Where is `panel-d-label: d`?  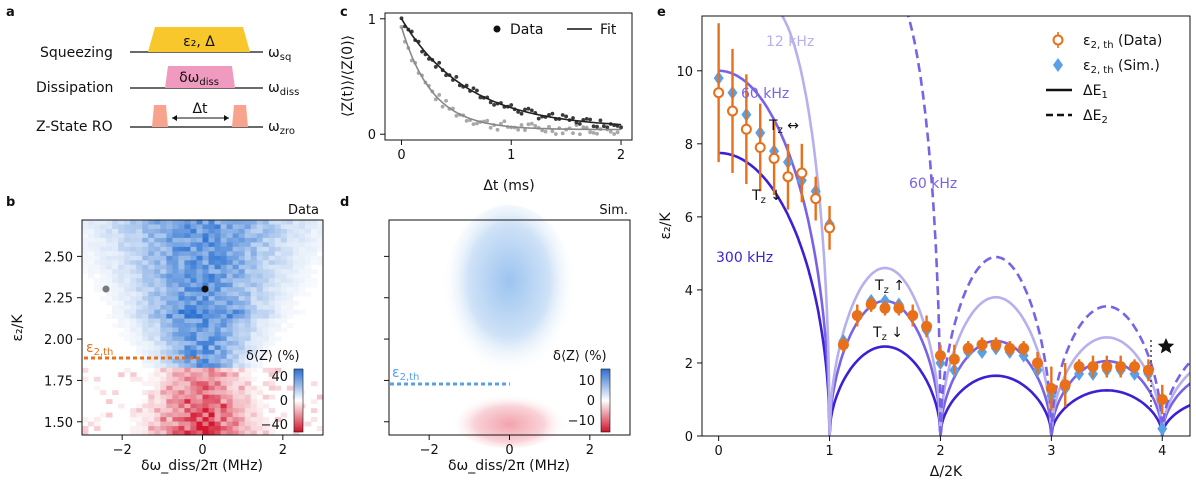
panel-d-label: d is located at coordinates (344, 202).